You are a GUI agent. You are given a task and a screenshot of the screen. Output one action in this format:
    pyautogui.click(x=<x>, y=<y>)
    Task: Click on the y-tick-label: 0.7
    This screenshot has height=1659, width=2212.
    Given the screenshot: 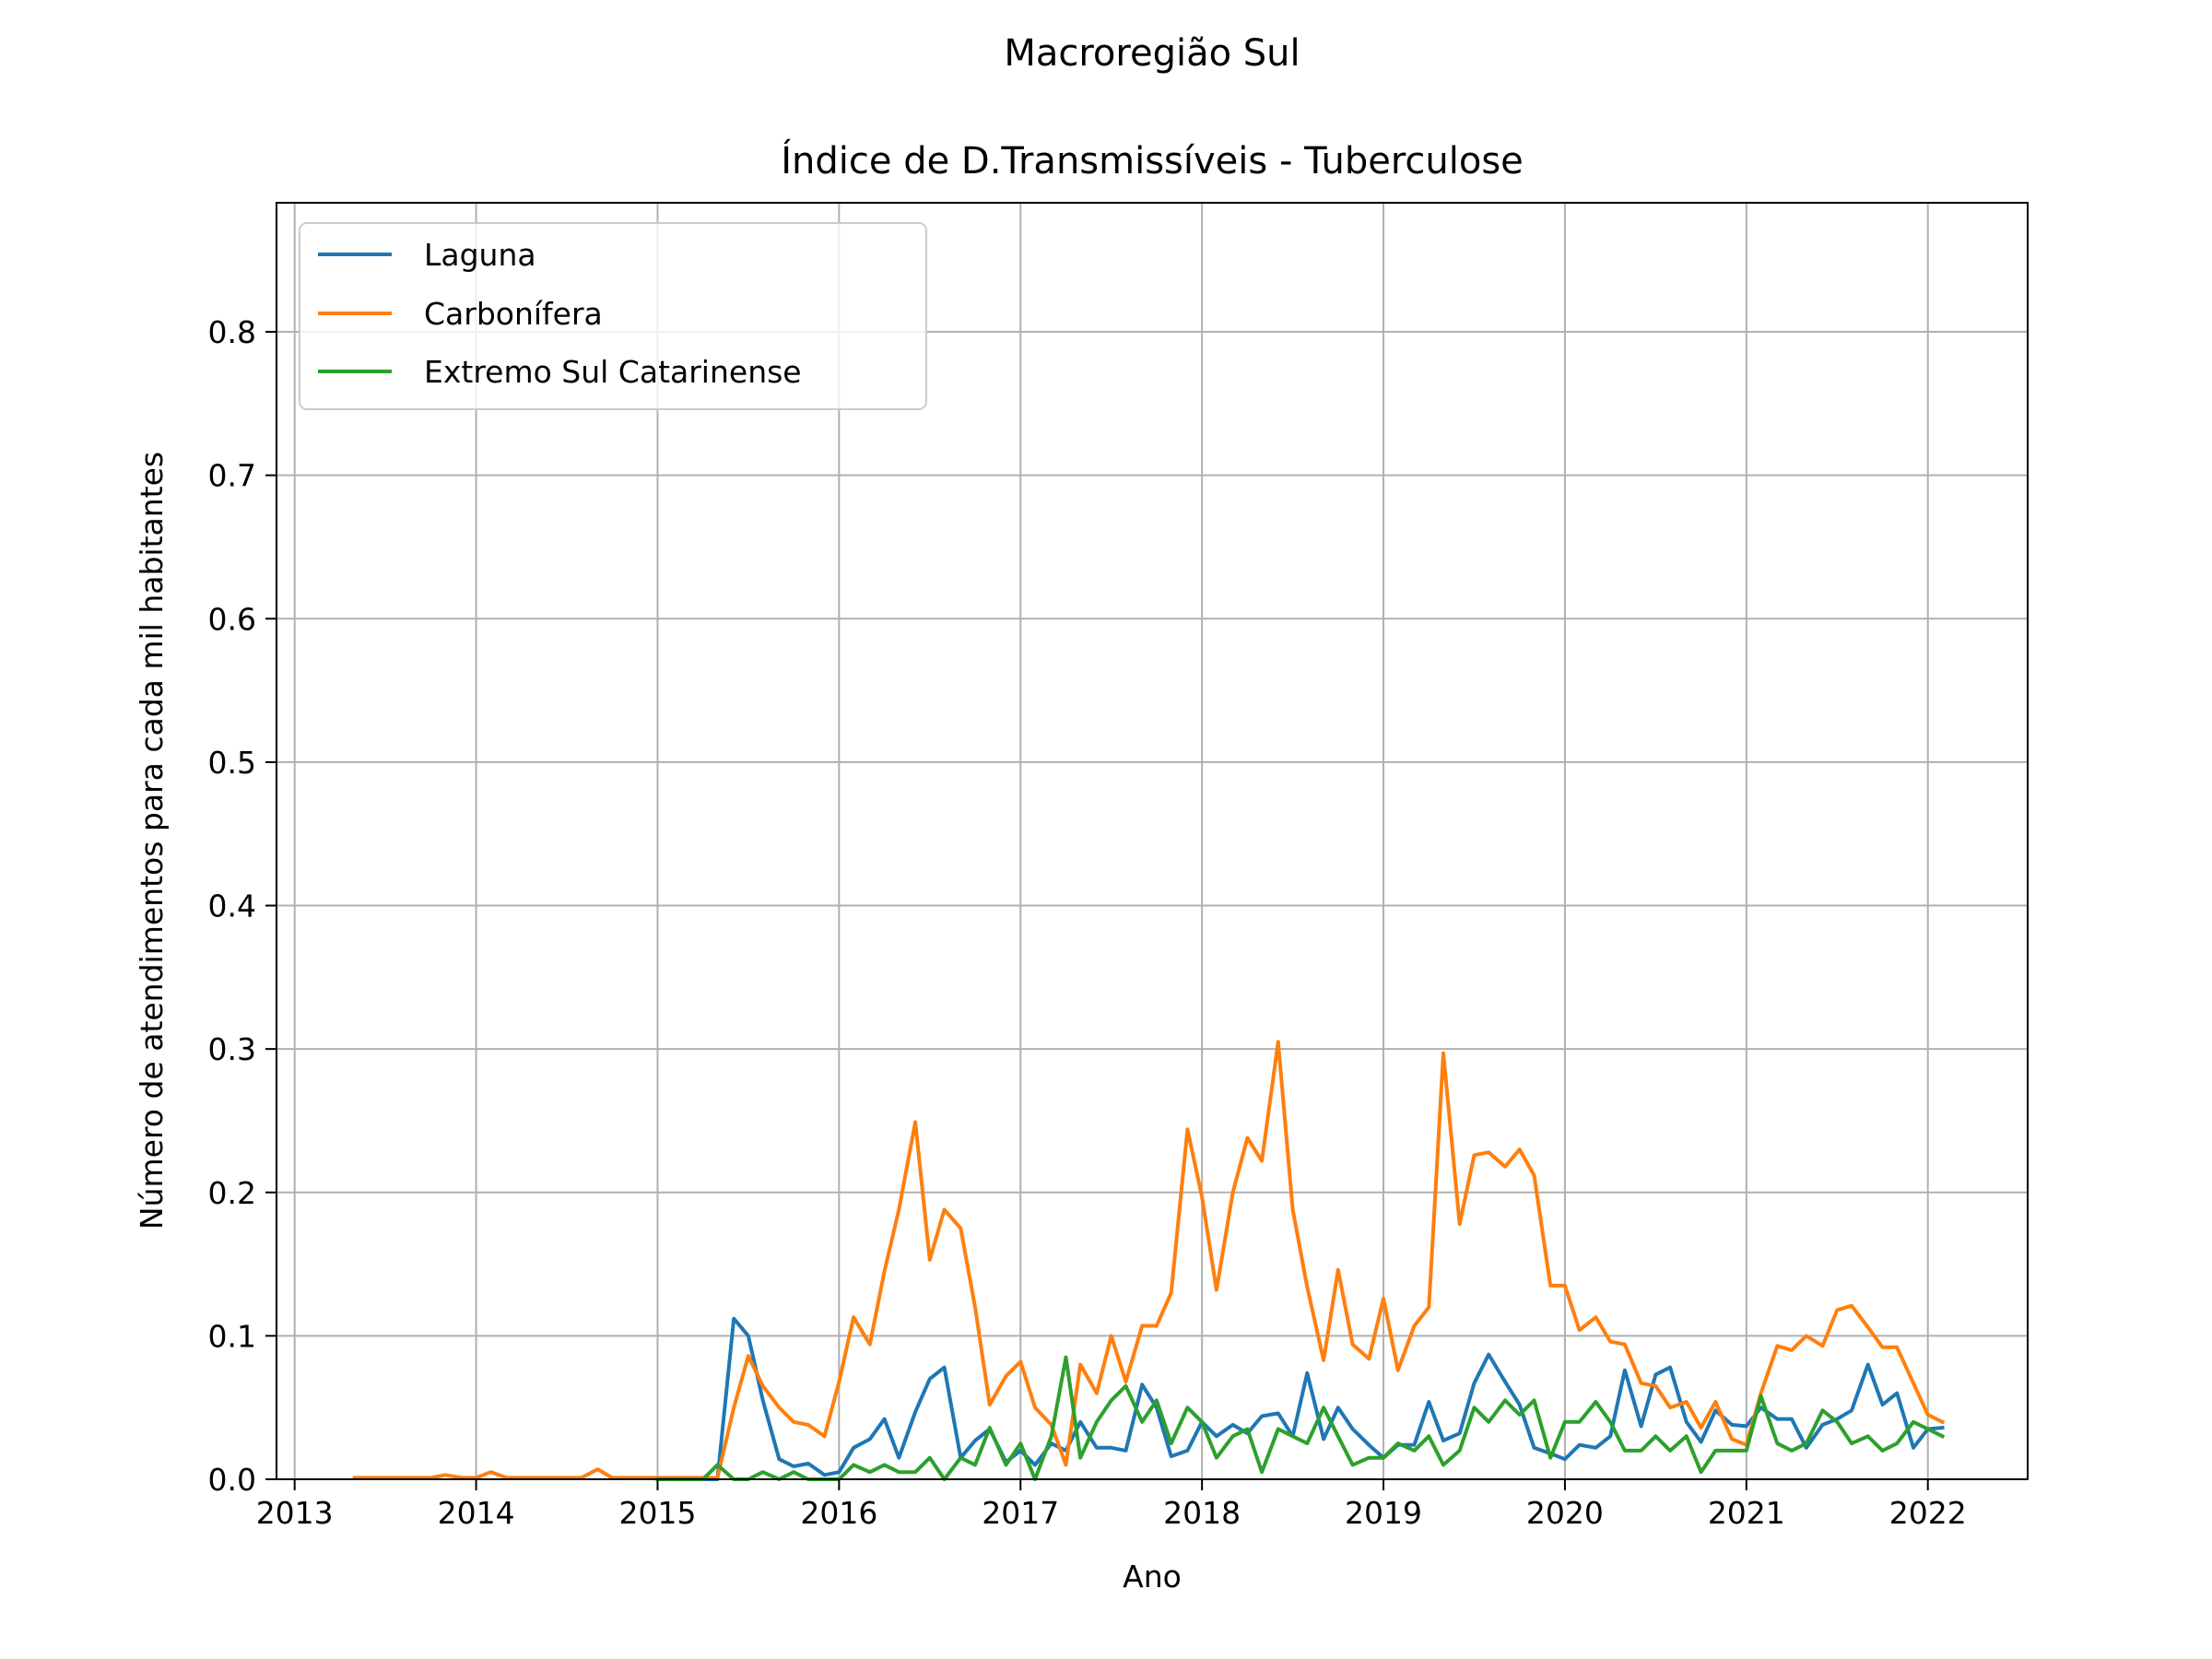 What is the action you would take?
    pyautogui.click(x=232, y=476)
    